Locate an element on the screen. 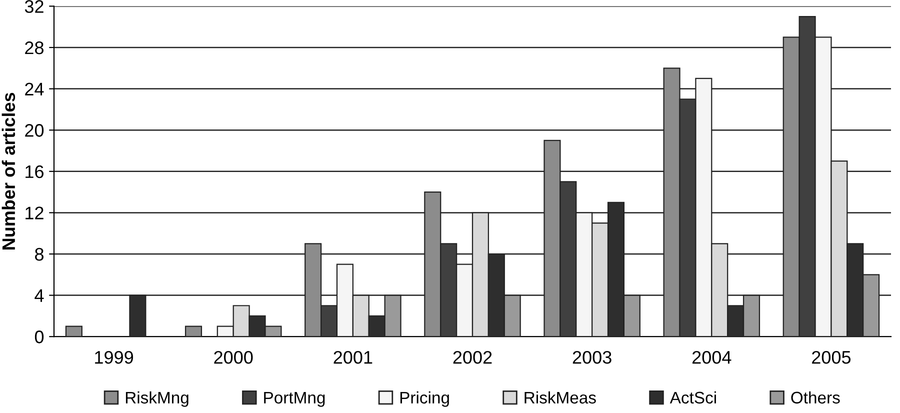  x-tick-label: 2005 is located at coordinates (831, 357).